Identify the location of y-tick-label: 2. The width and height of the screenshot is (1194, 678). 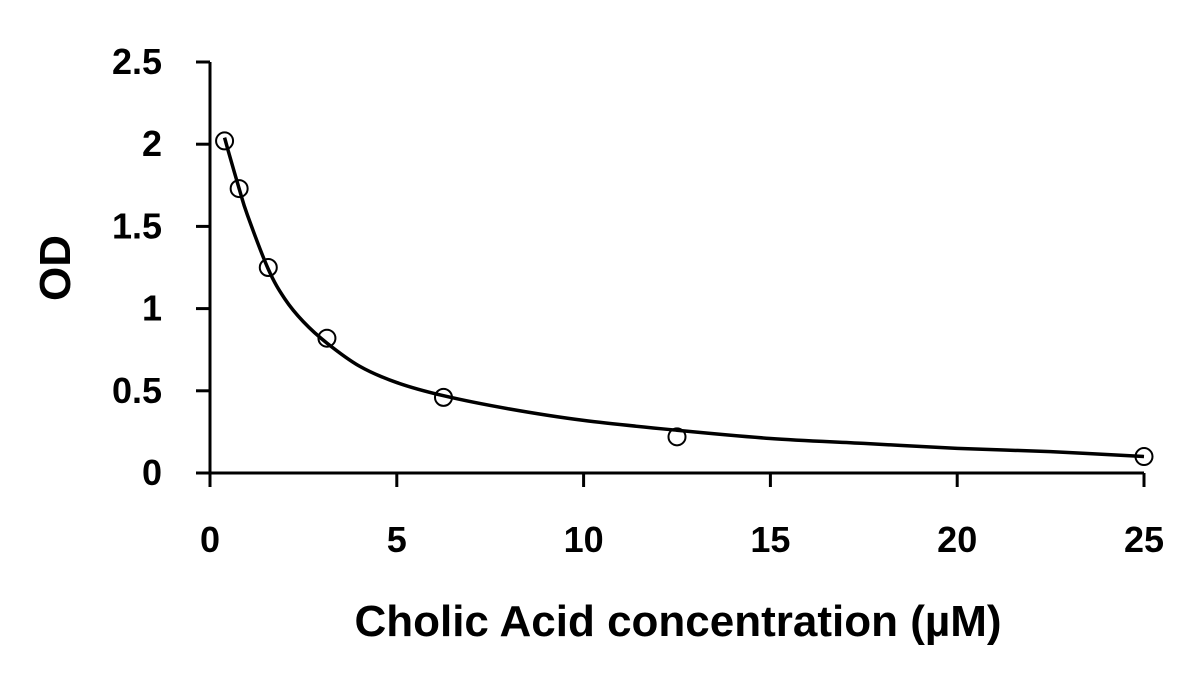
(152, 143).